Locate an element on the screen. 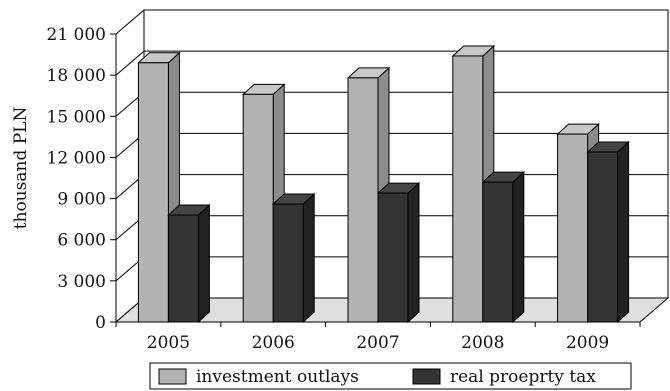 Image resolution: width=670 pixels, height=391 pixels. x-tick-label-2009: 2009 is located at coordinates (587, 343).